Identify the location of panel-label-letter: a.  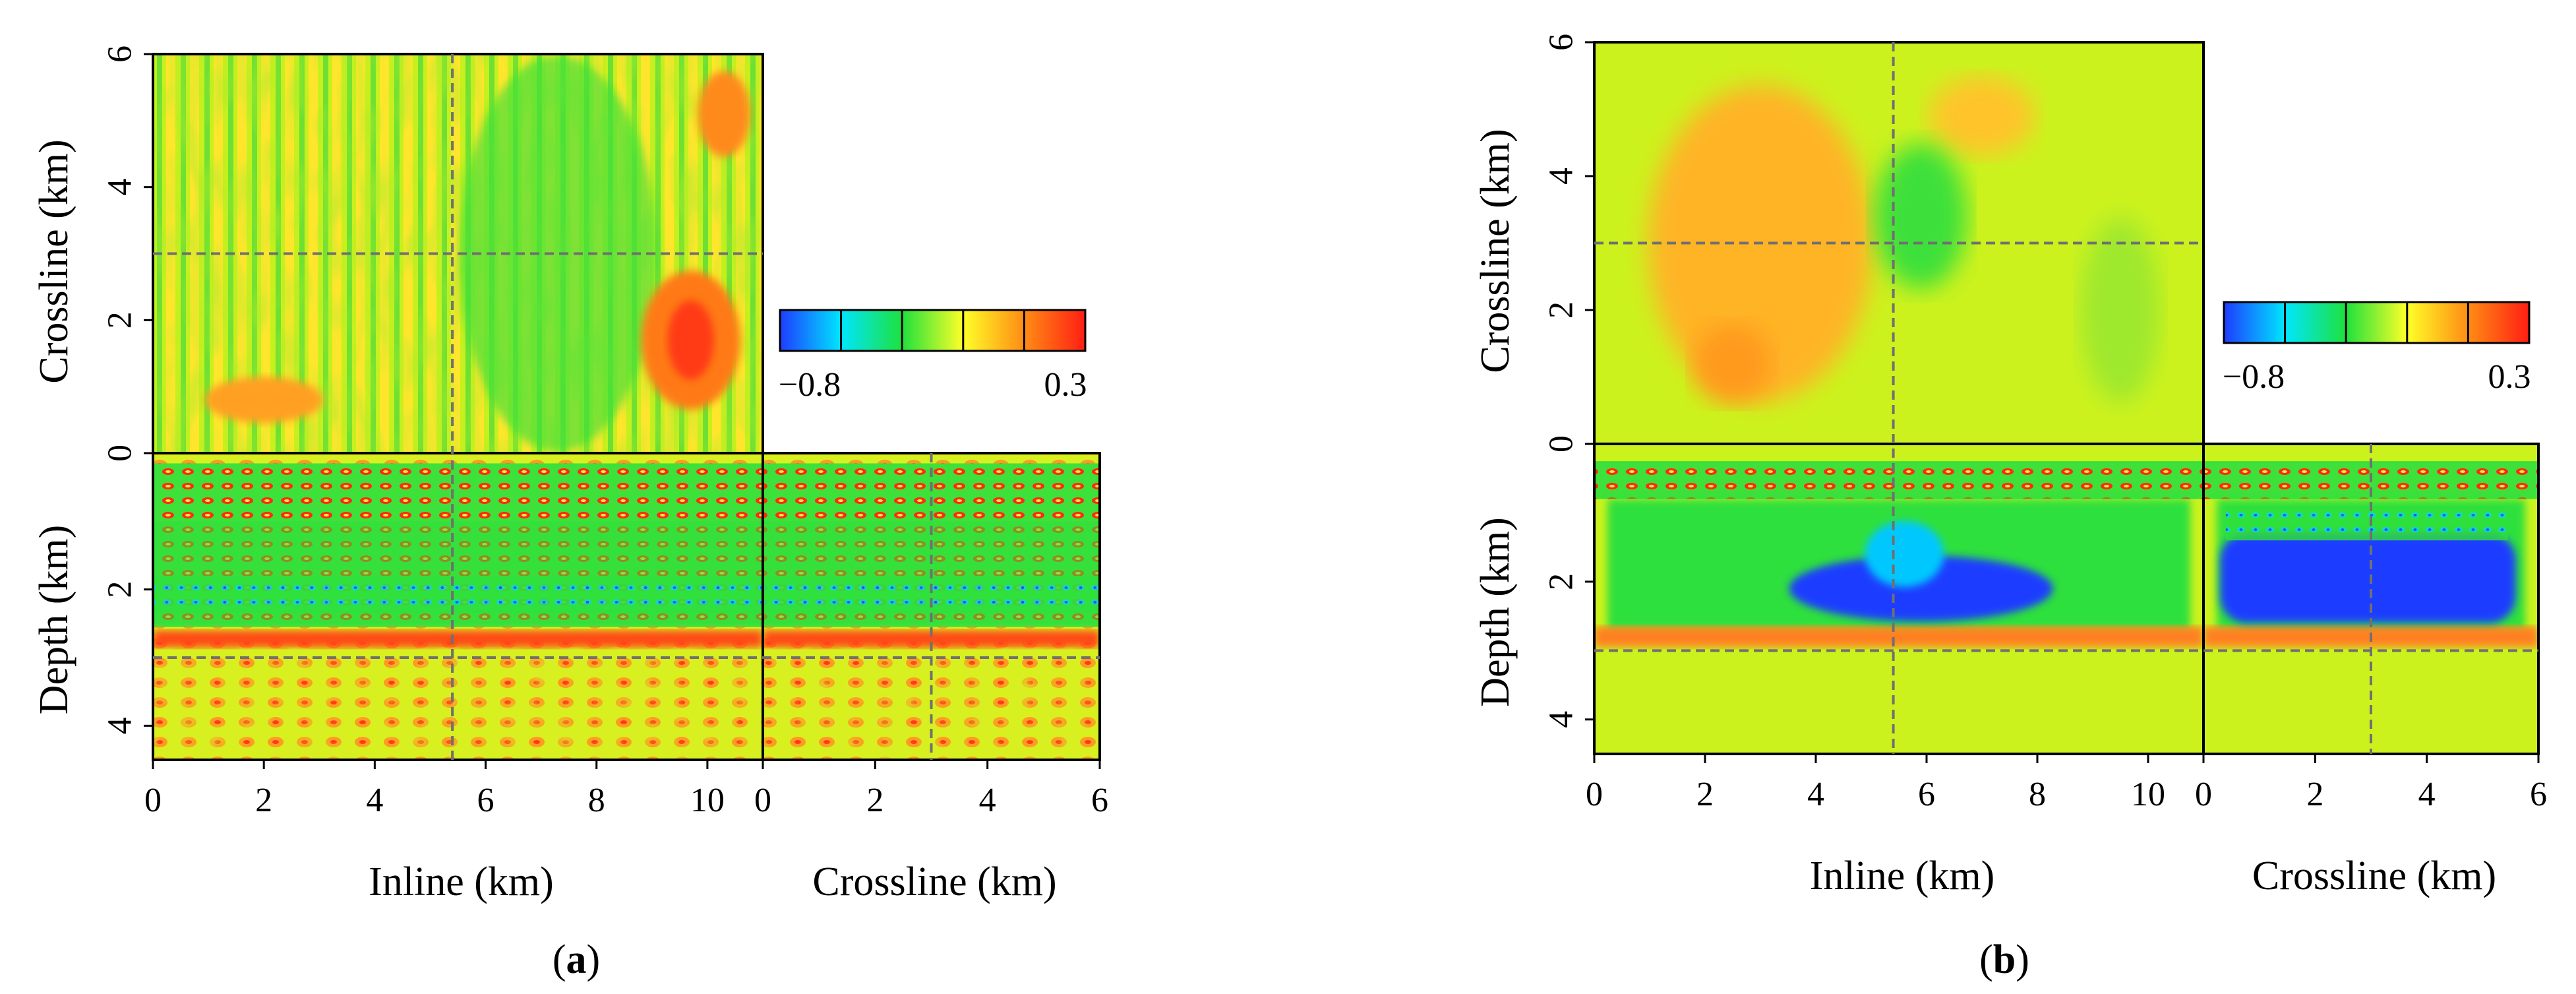
(576, 959).